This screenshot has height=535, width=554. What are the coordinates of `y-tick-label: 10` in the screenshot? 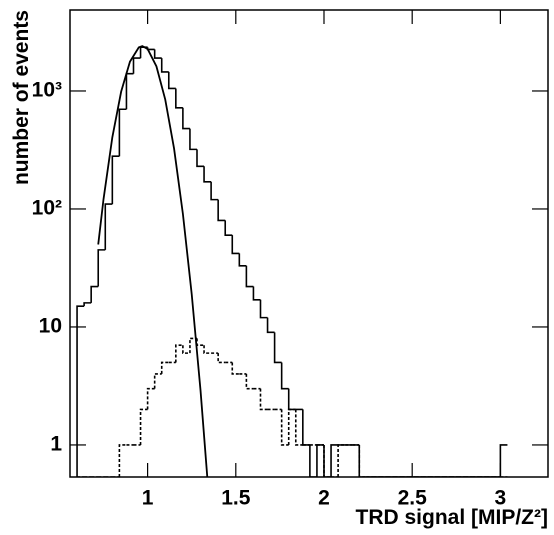 It's located at (50, 326).